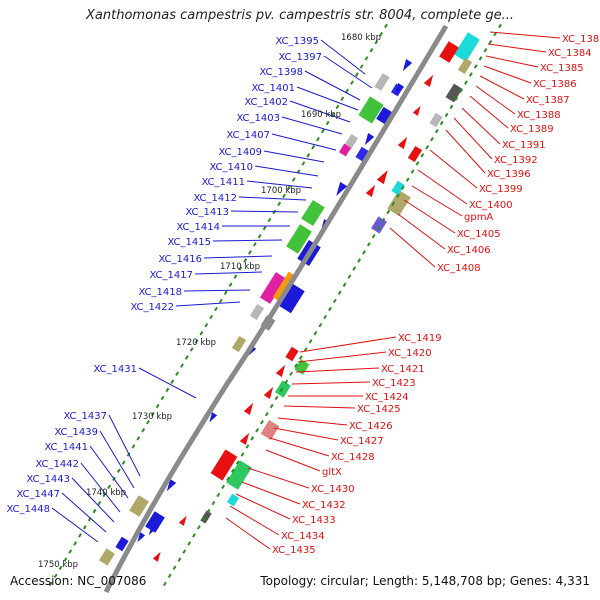  I want to click on gene-label-xc-1442: XC_1442, so click(57, 464).